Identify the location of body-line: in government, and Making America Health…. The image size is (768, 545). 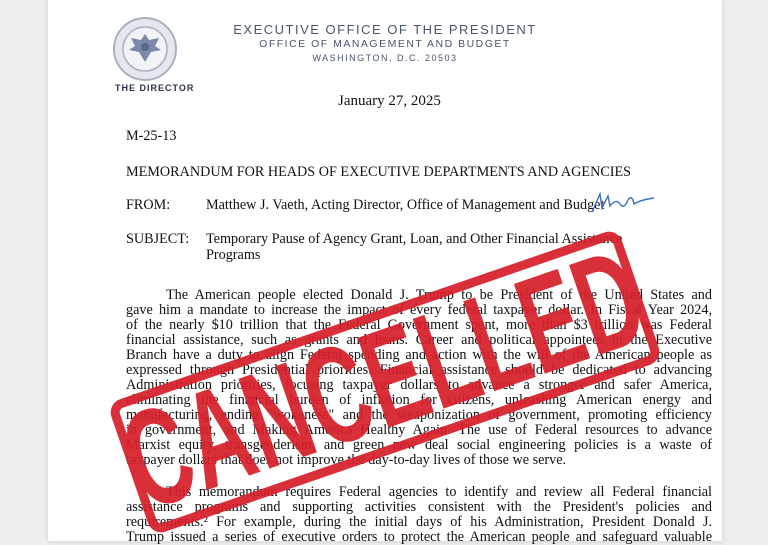
(419, 430).